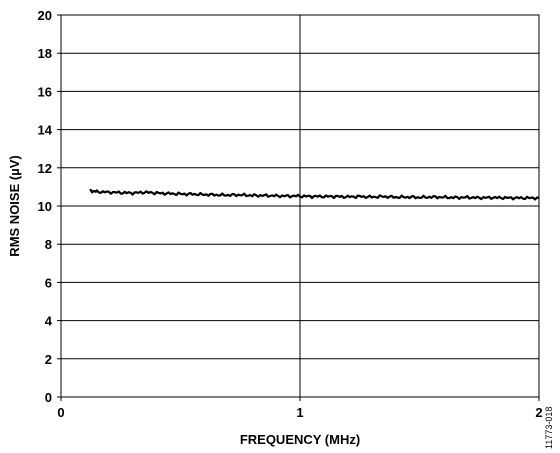 This screenshot has height=453, width=560. I want to click on y-tick-label: 20, so click(45, 15).